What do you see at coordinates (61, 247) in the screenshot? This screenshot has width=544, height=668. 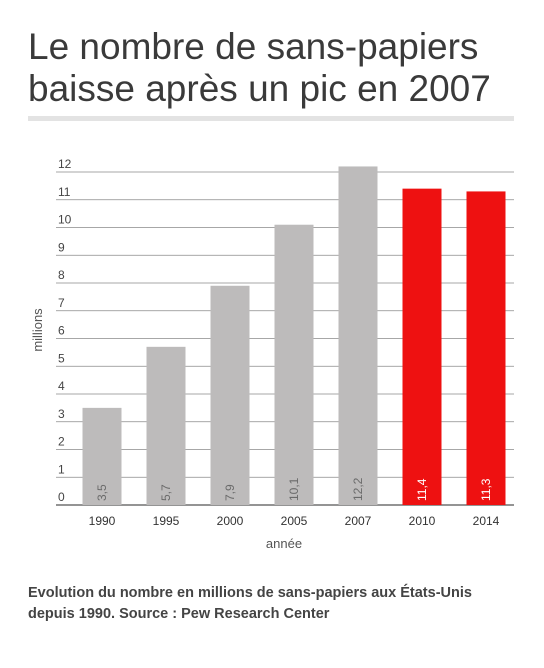 I see `y-tick-label: 9` at bounding box center [61, 247].